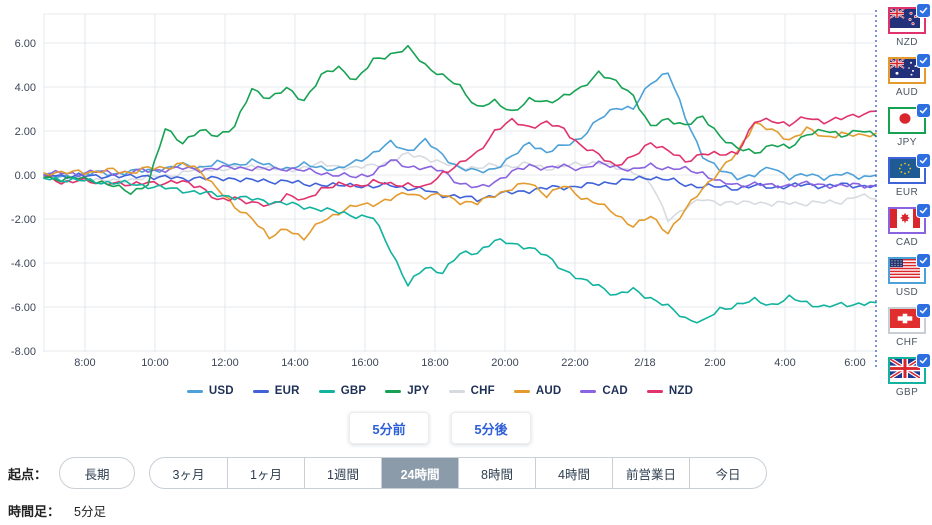 The height and width of the screenshot is (525, 932). Describe the element at coordinates (225, 363) in the screenshot. I see `x-tick-label: 12:00` at that location.